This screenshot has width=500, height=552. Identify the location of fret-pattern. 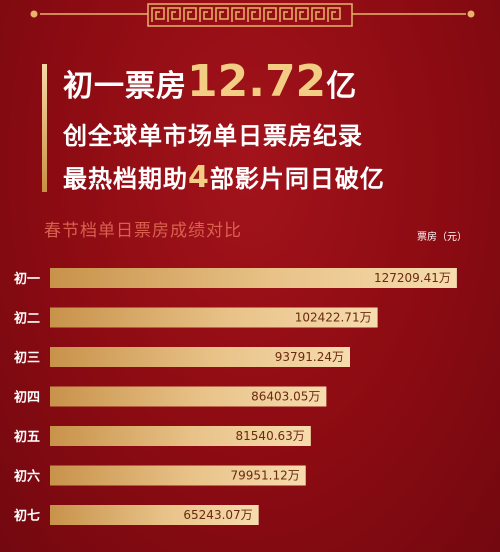
(246, 14).